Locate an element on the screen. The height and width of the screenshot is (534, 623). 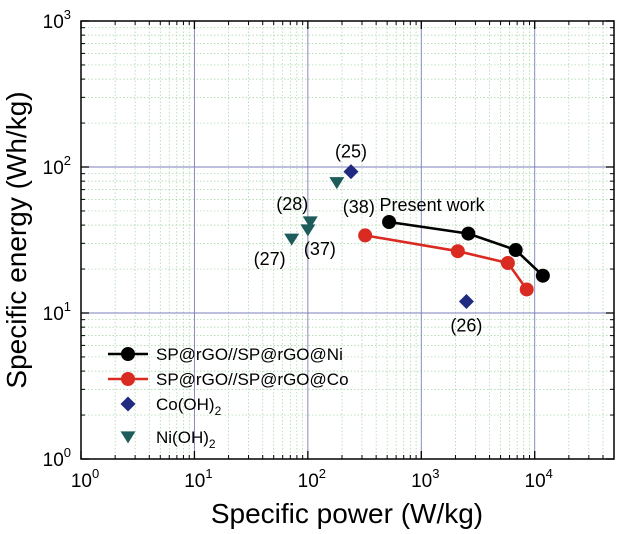
annotation-label: (28) is located at coordinates (292, 204).